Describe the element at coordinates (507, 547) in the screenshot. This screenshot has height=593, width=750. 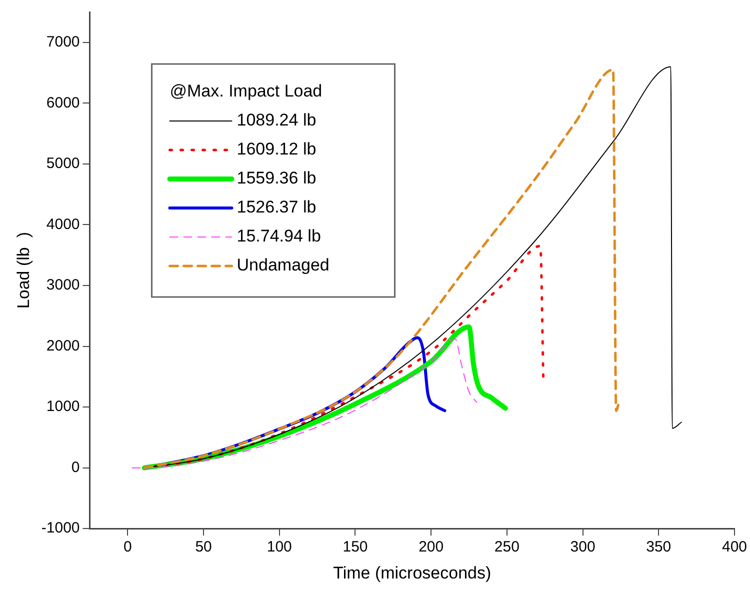
I see `x-tick-label: 250` at that location.